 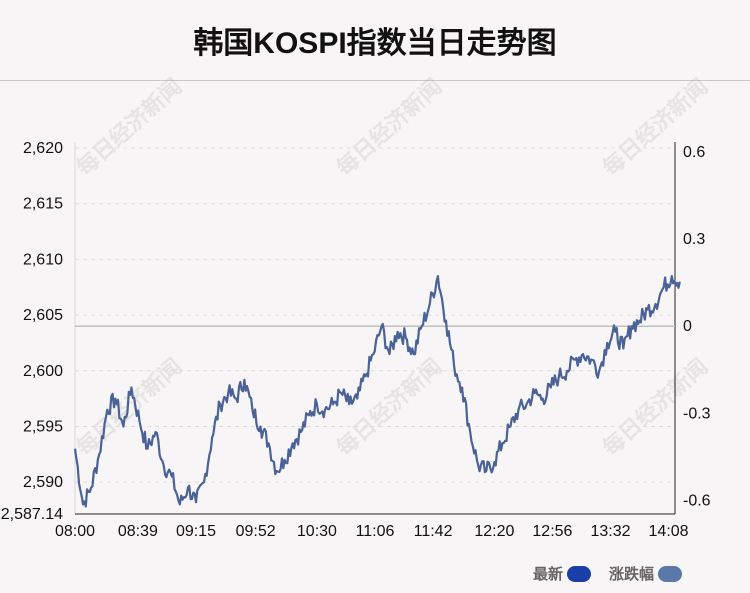 I want to click on legend-label-change: 涨跌幅, so click(x=632, y=574).